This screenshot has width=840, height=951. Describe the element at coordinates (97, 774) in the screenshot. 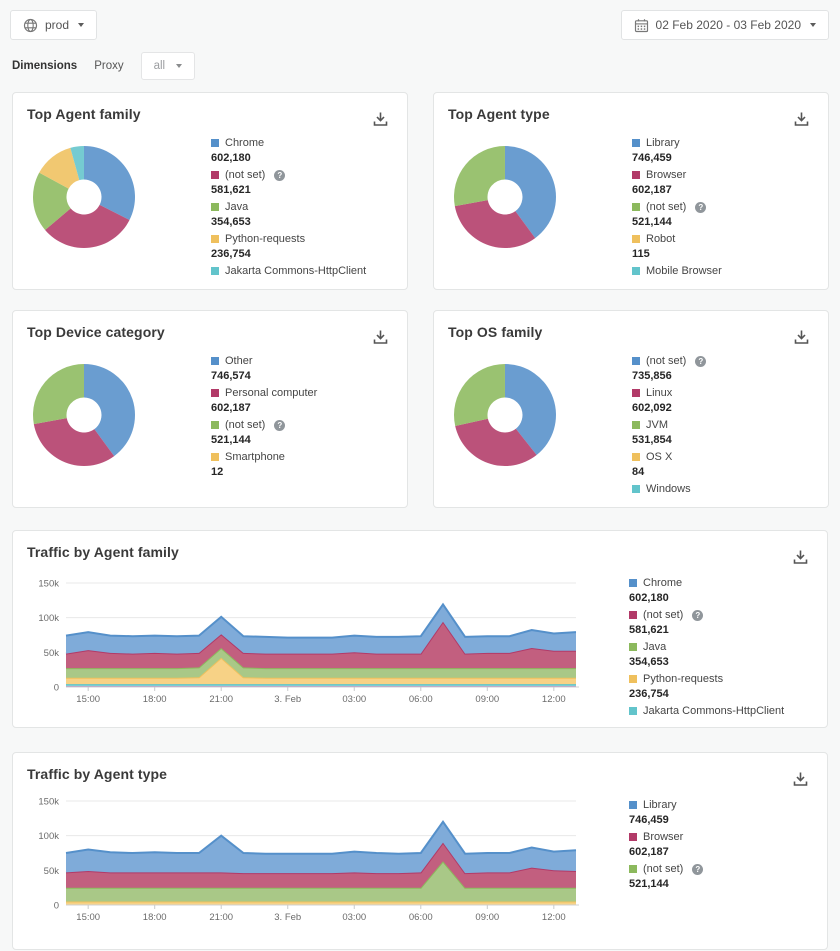

I see `card-title: Traffic by Agent type` at that location.